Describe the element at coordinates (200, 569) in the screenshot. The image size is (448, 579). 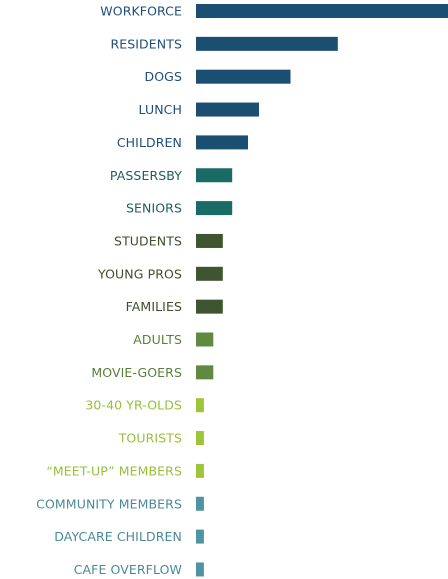
I see `bar-cafe-overflow` at that location.